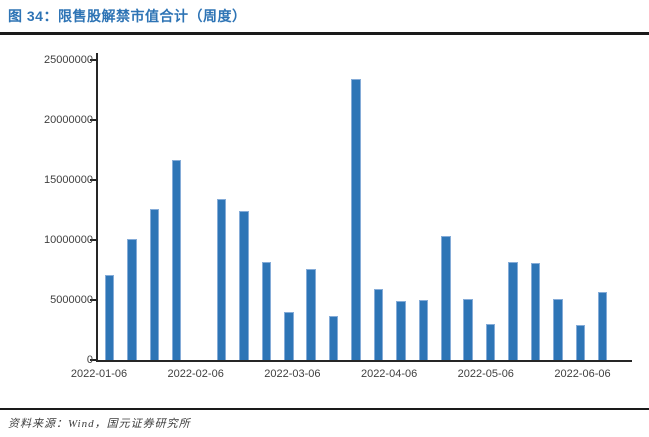  Describe the element at coordinates (485, 374) in the screenshot. I see `x-tick-label: 2022-05-06` at that location.